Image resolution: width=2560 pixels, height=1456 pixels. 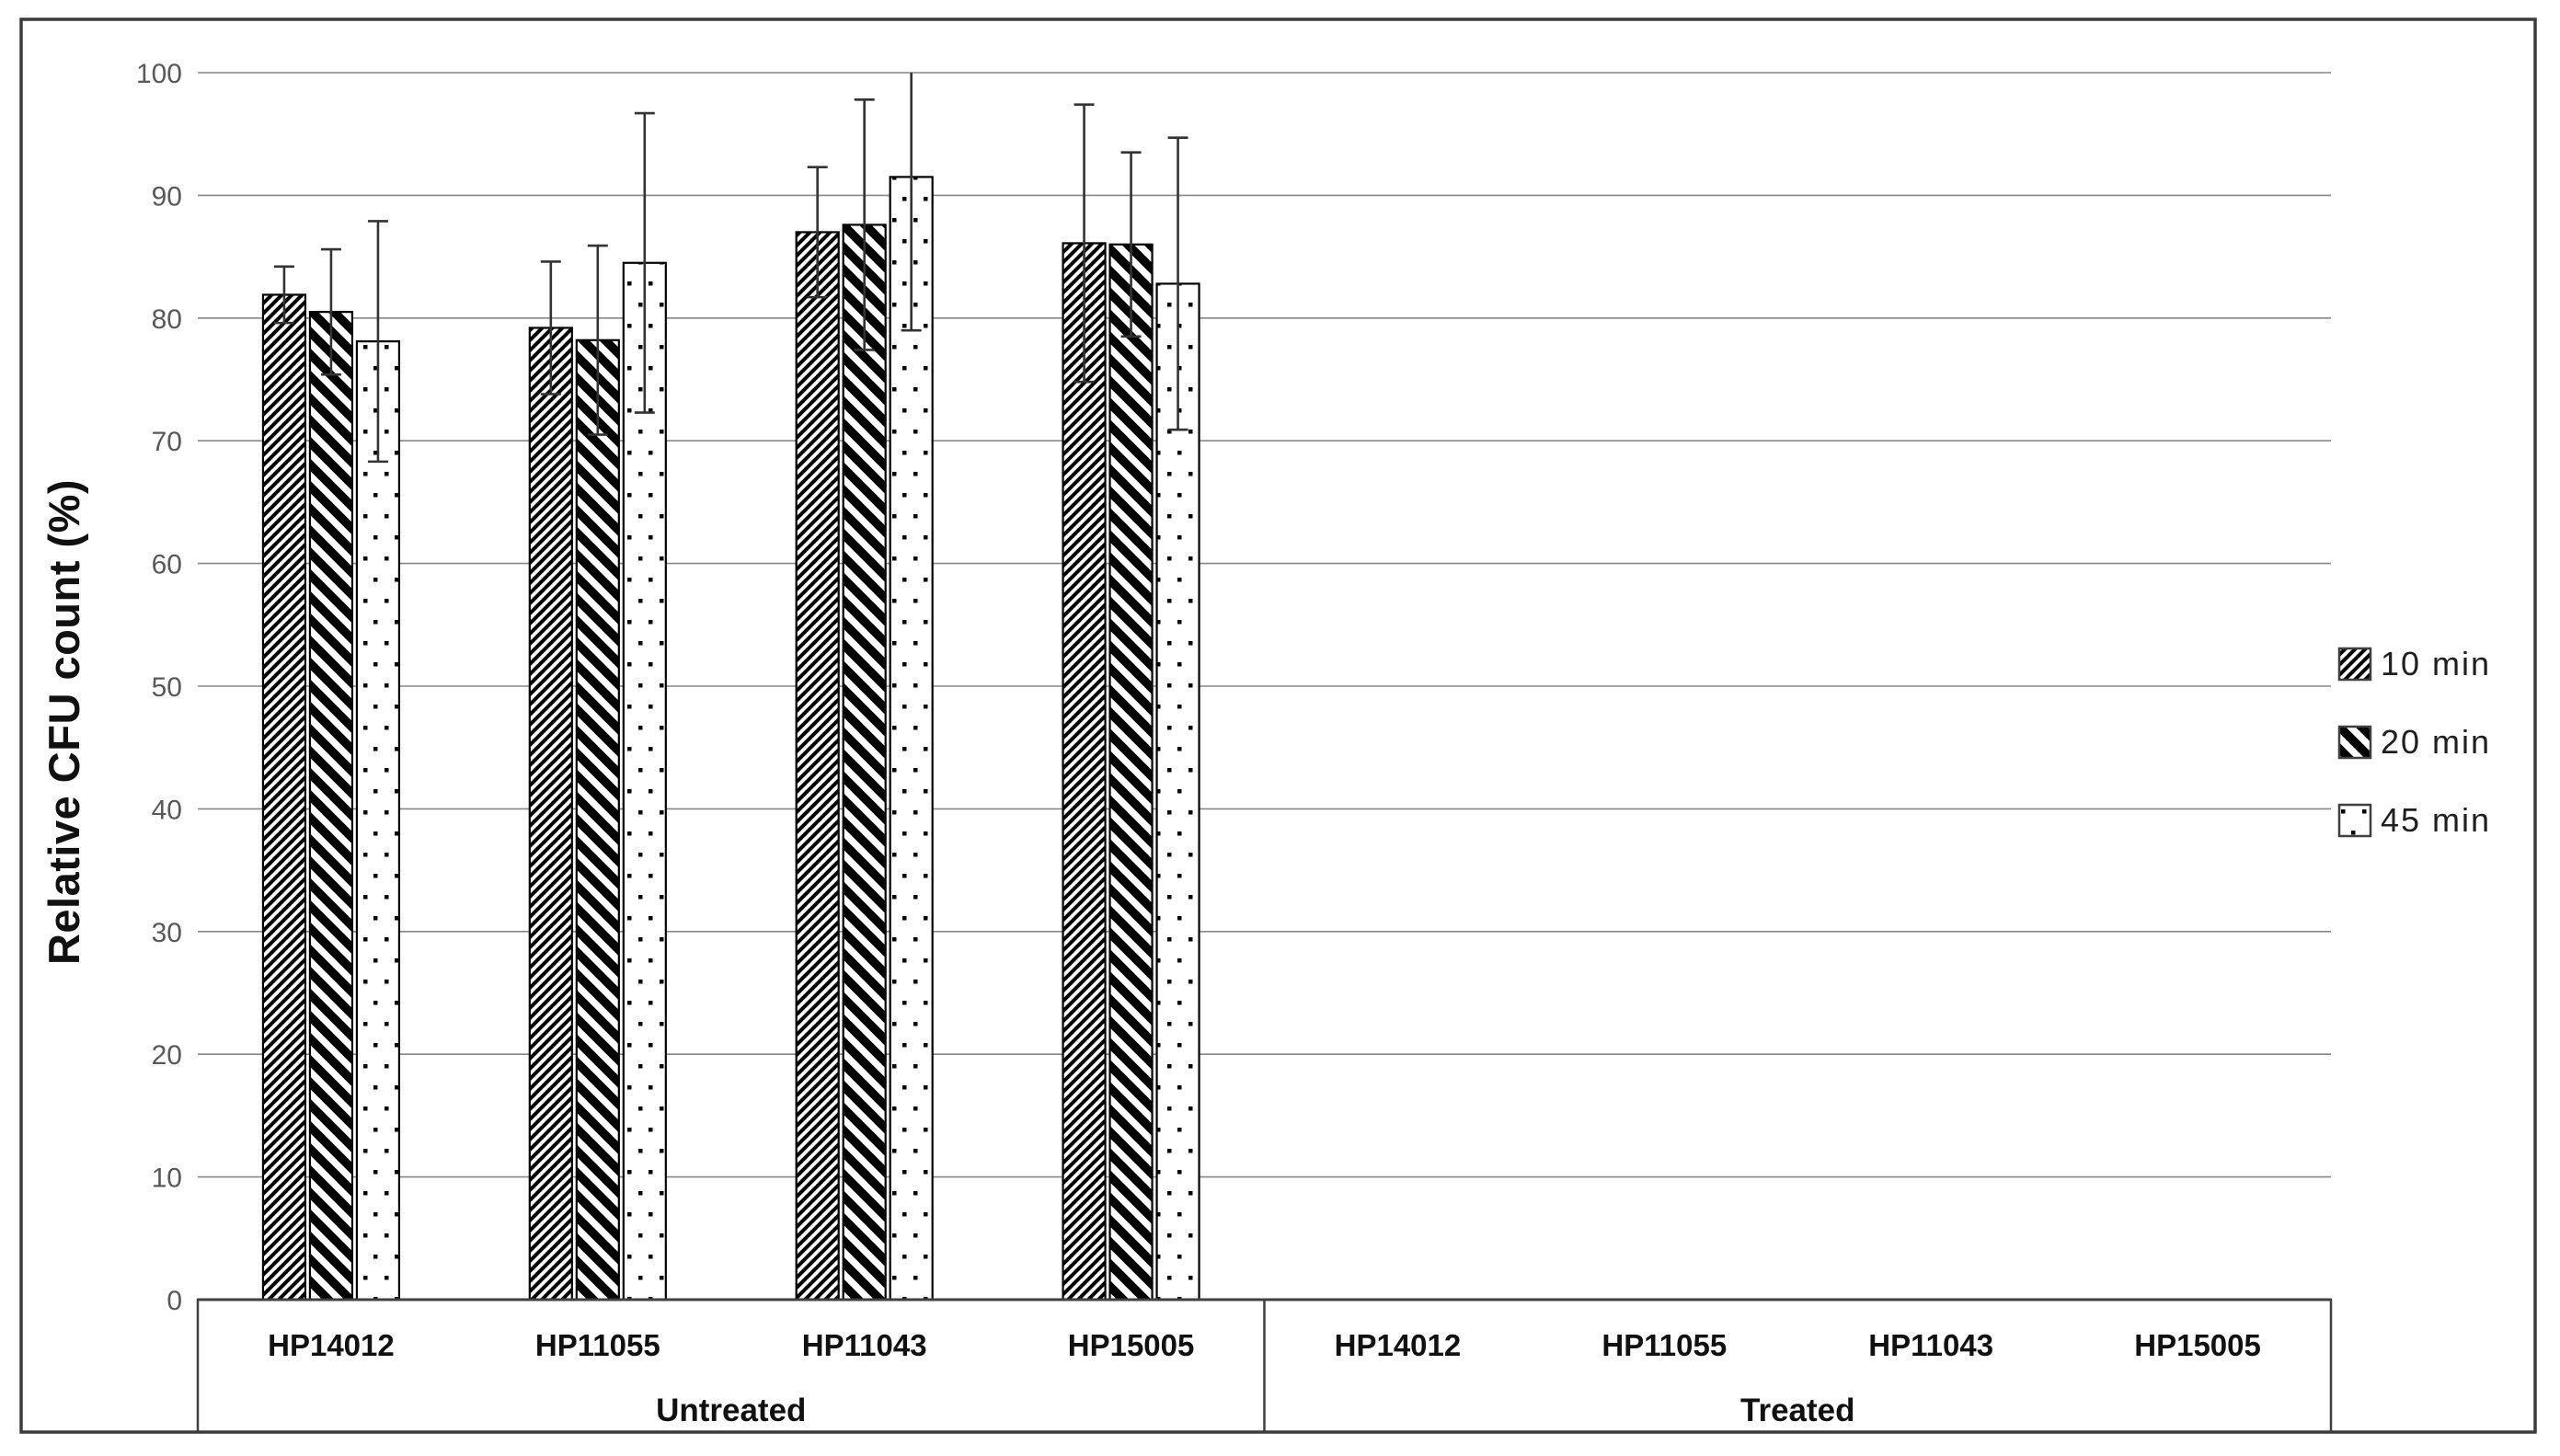 I want to click on legend-key-45min-icon, so click(x=2354, y=820).